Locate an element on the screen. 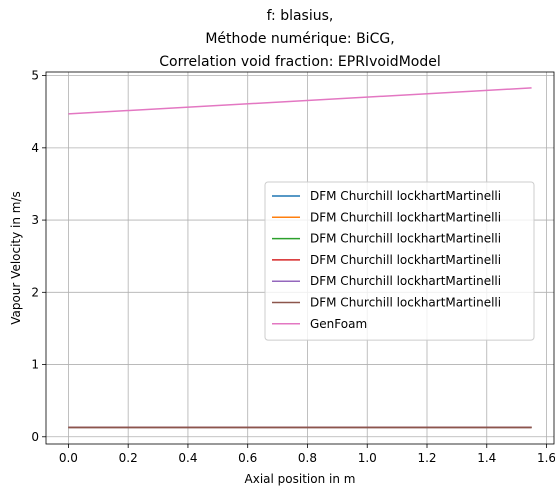 This screenshot has width=555, height=497. title-line-3: Correlation void fraction: EPRIvoidModel is located at coordinates (299, 62).